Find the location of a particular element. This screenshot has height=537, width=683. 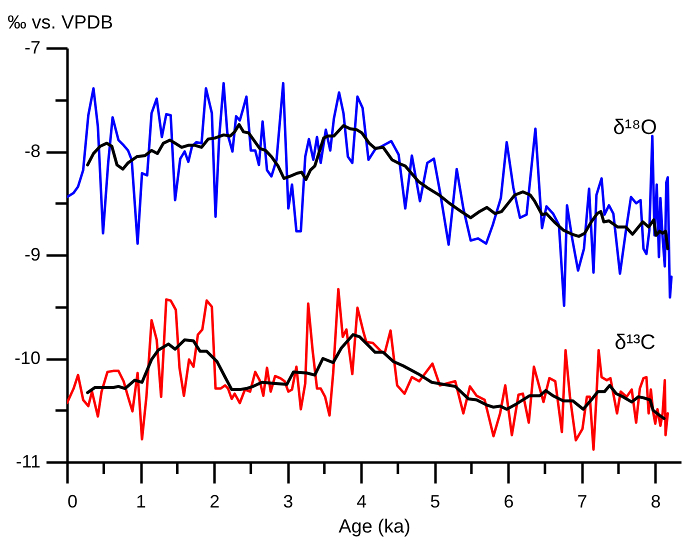

x-tick-label: 8 is located at coordinates (655, 502).